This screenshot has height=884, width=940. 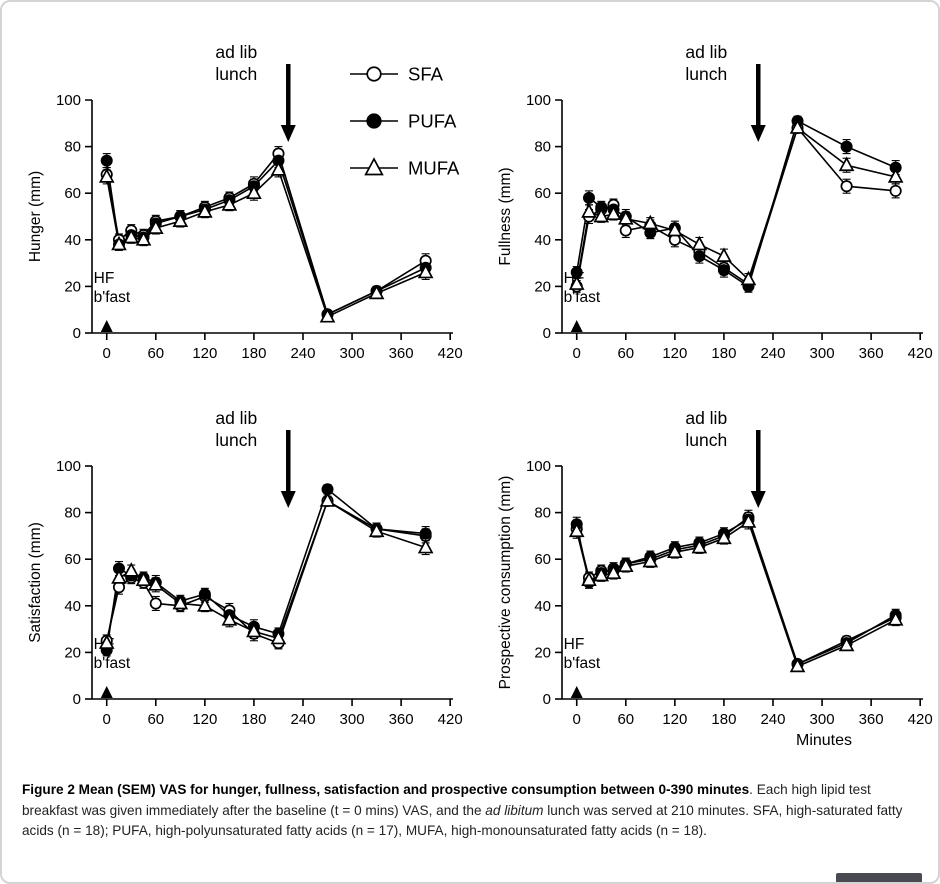 I want to click on x-tick-label: 240, so click(x=772, y=353).